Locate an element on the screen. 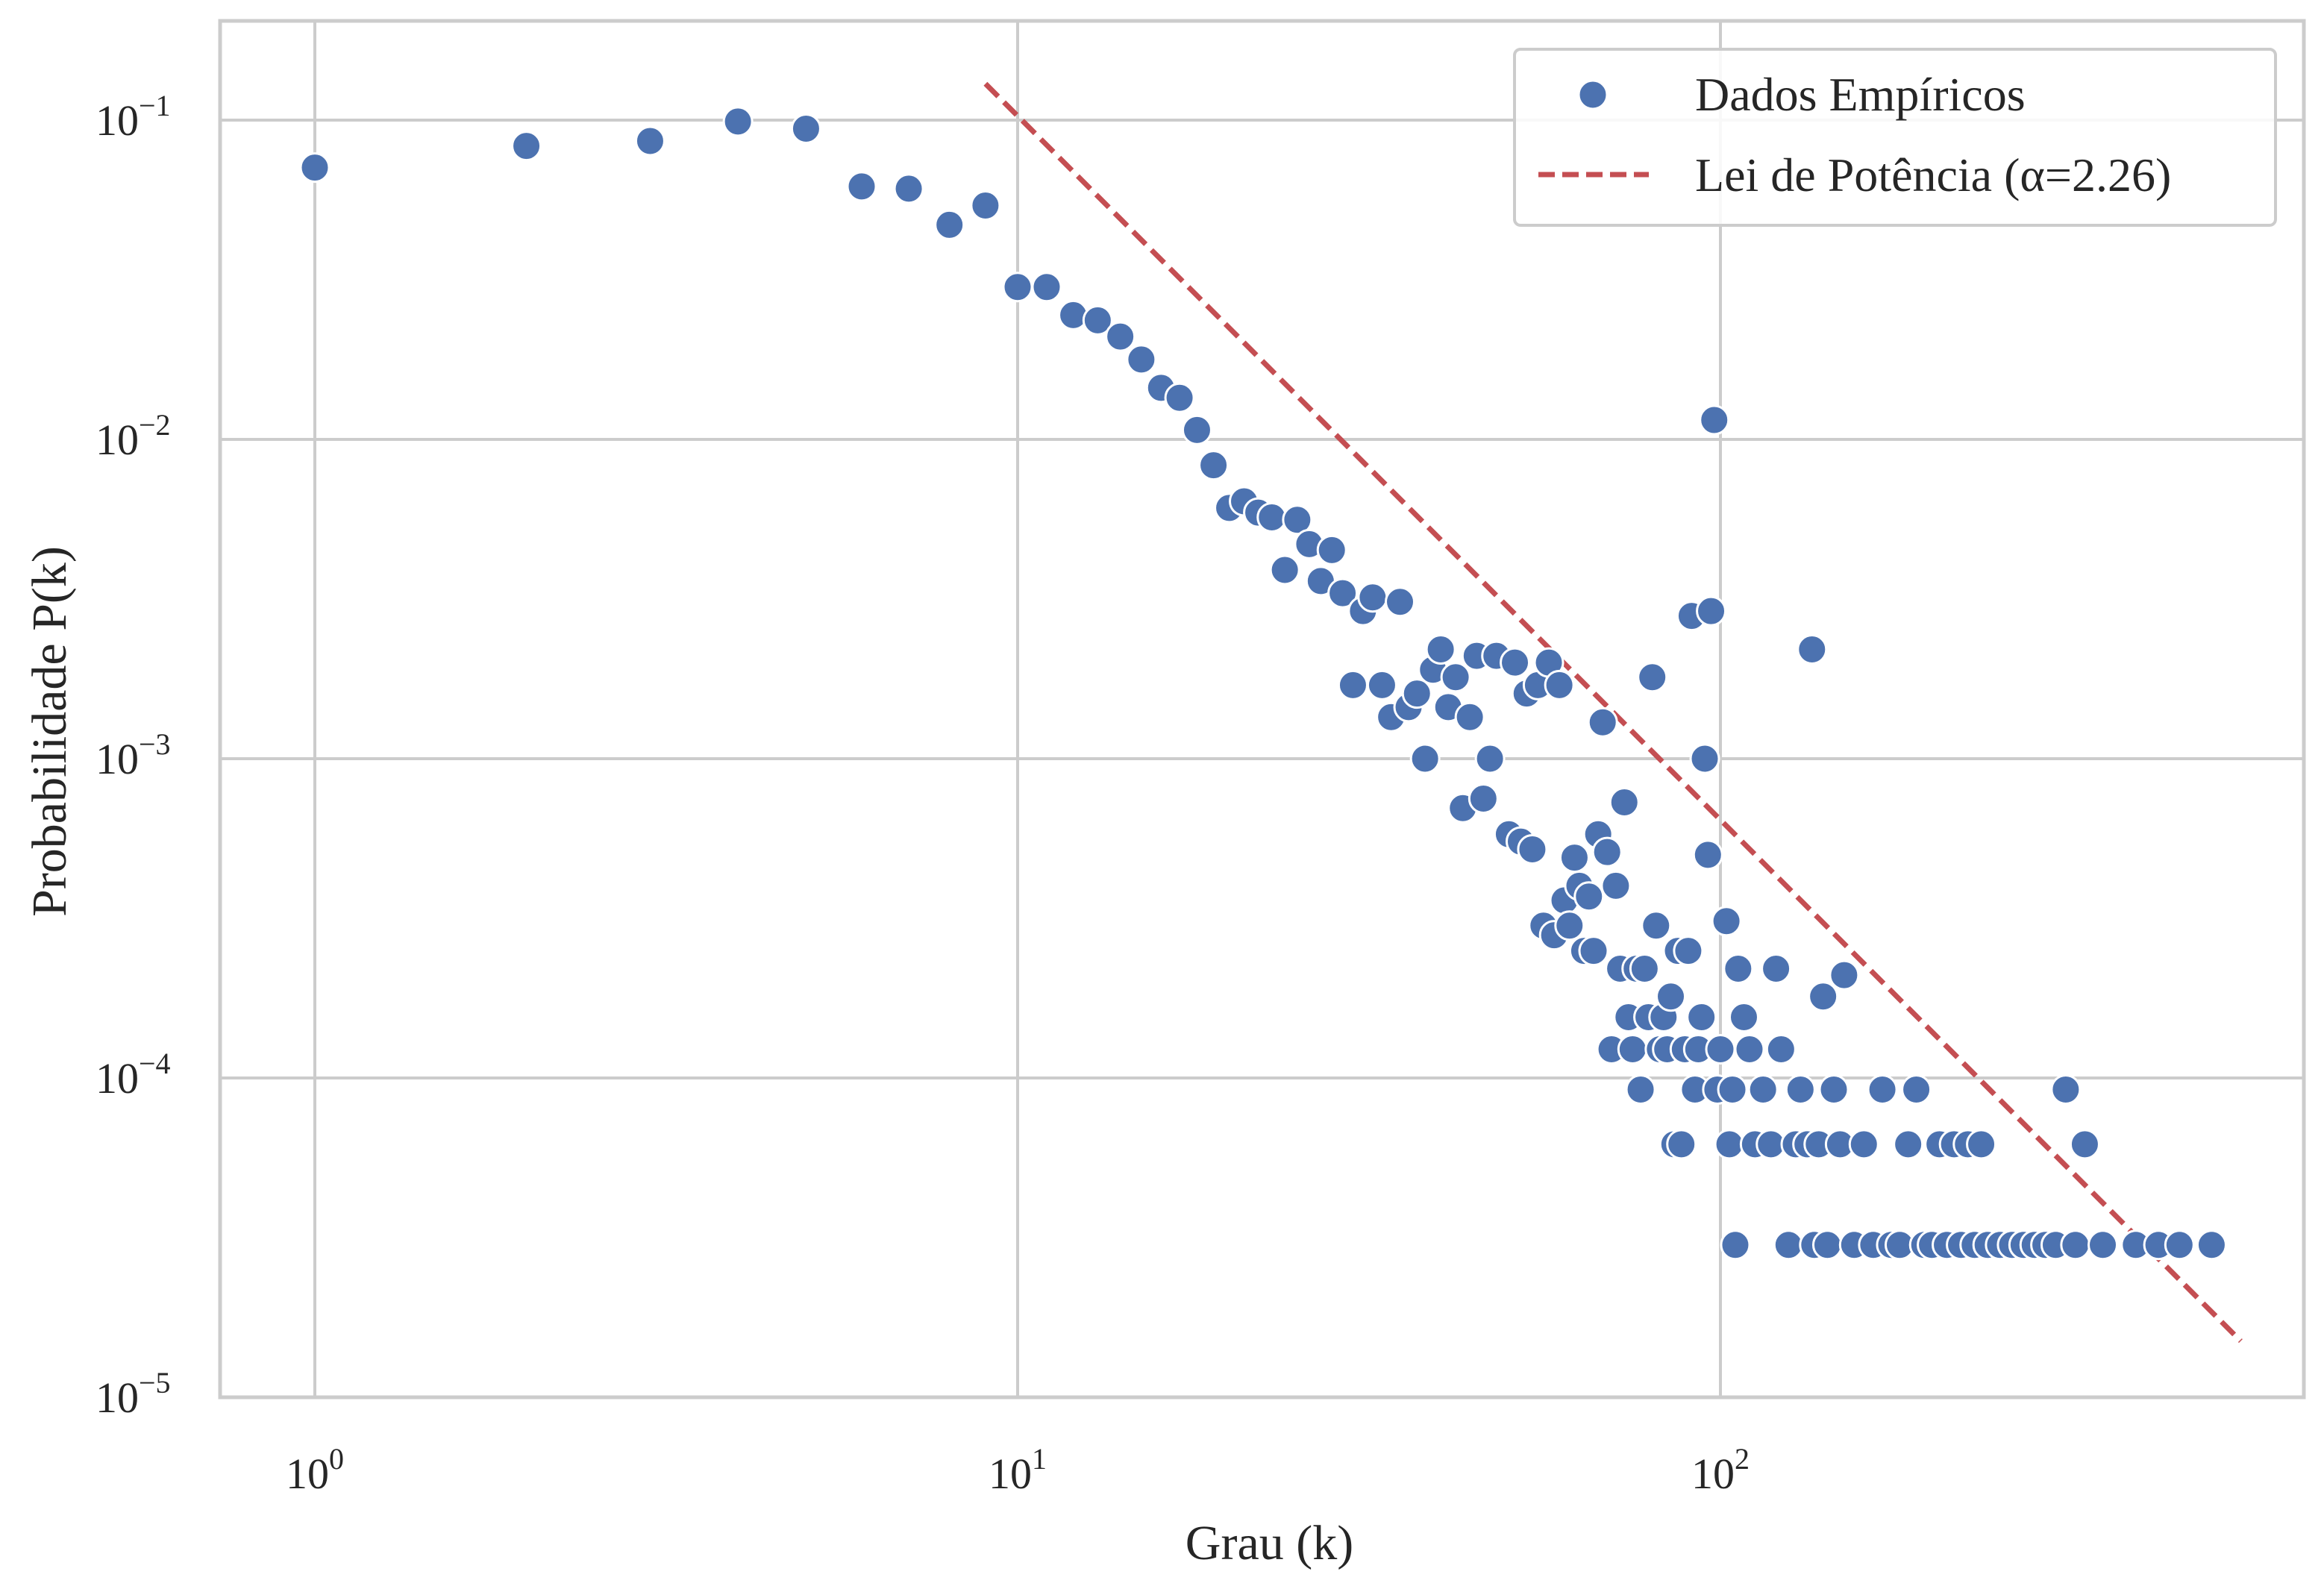  y-tick-label: 10⁻¹ is located at coordinates (133, 117).